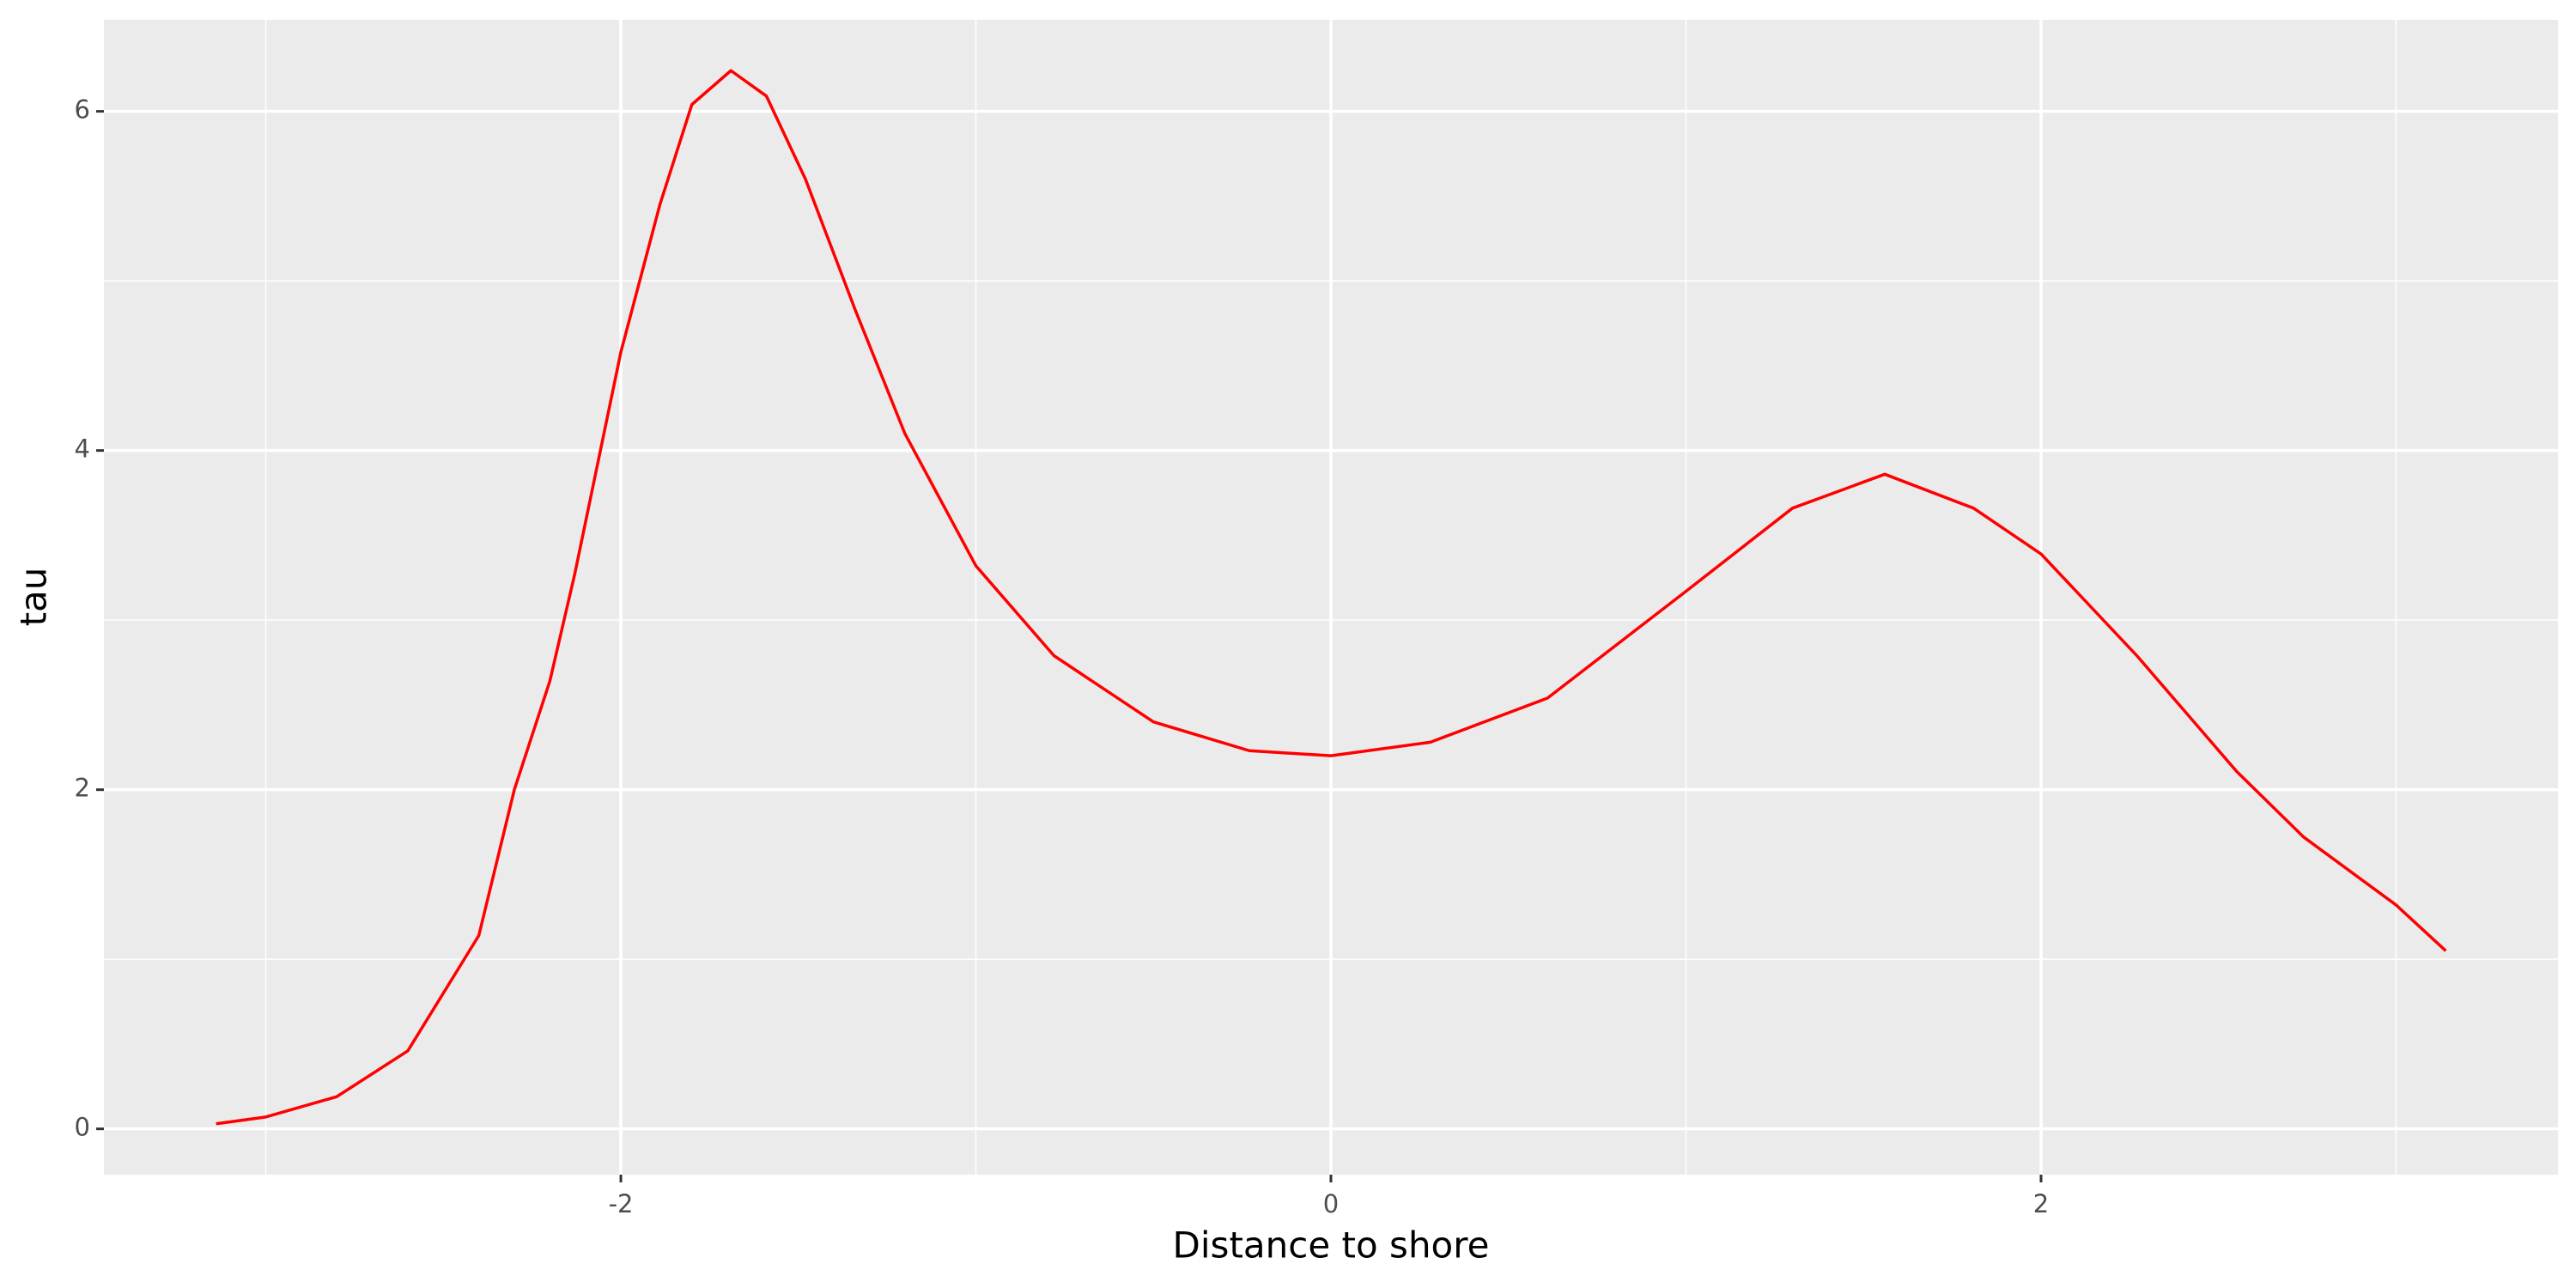 This screenshot has width=2576, height=1288. Describe the element at coordinates (82, 1127) in the screenshot. I see `y-tick-label: 0` at that location.